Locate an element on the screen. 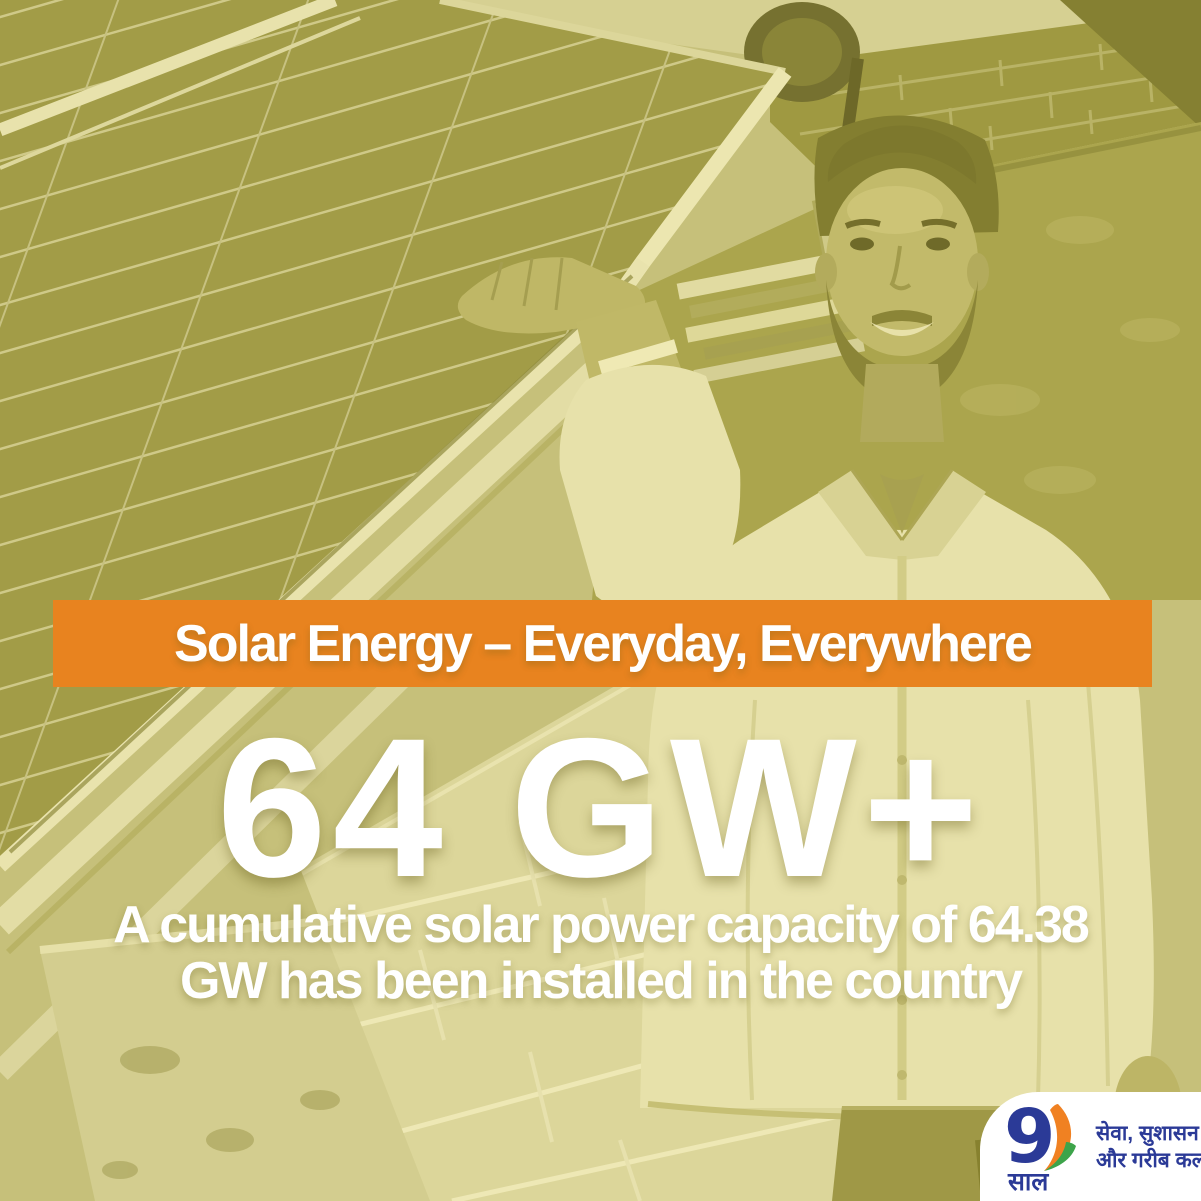  dark-corner is located at coordinates (1130, 64).